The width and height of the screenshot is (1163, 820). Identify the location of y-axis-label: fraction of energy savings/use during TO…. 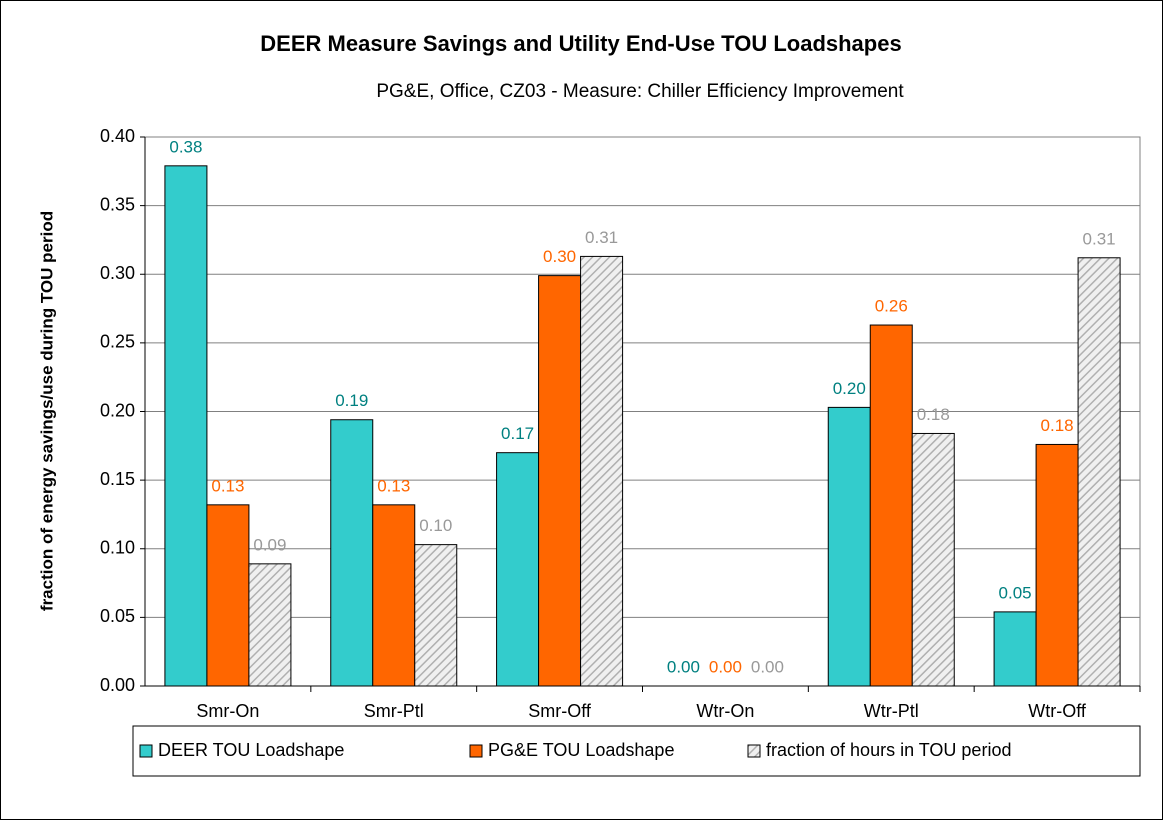
(46, 411).